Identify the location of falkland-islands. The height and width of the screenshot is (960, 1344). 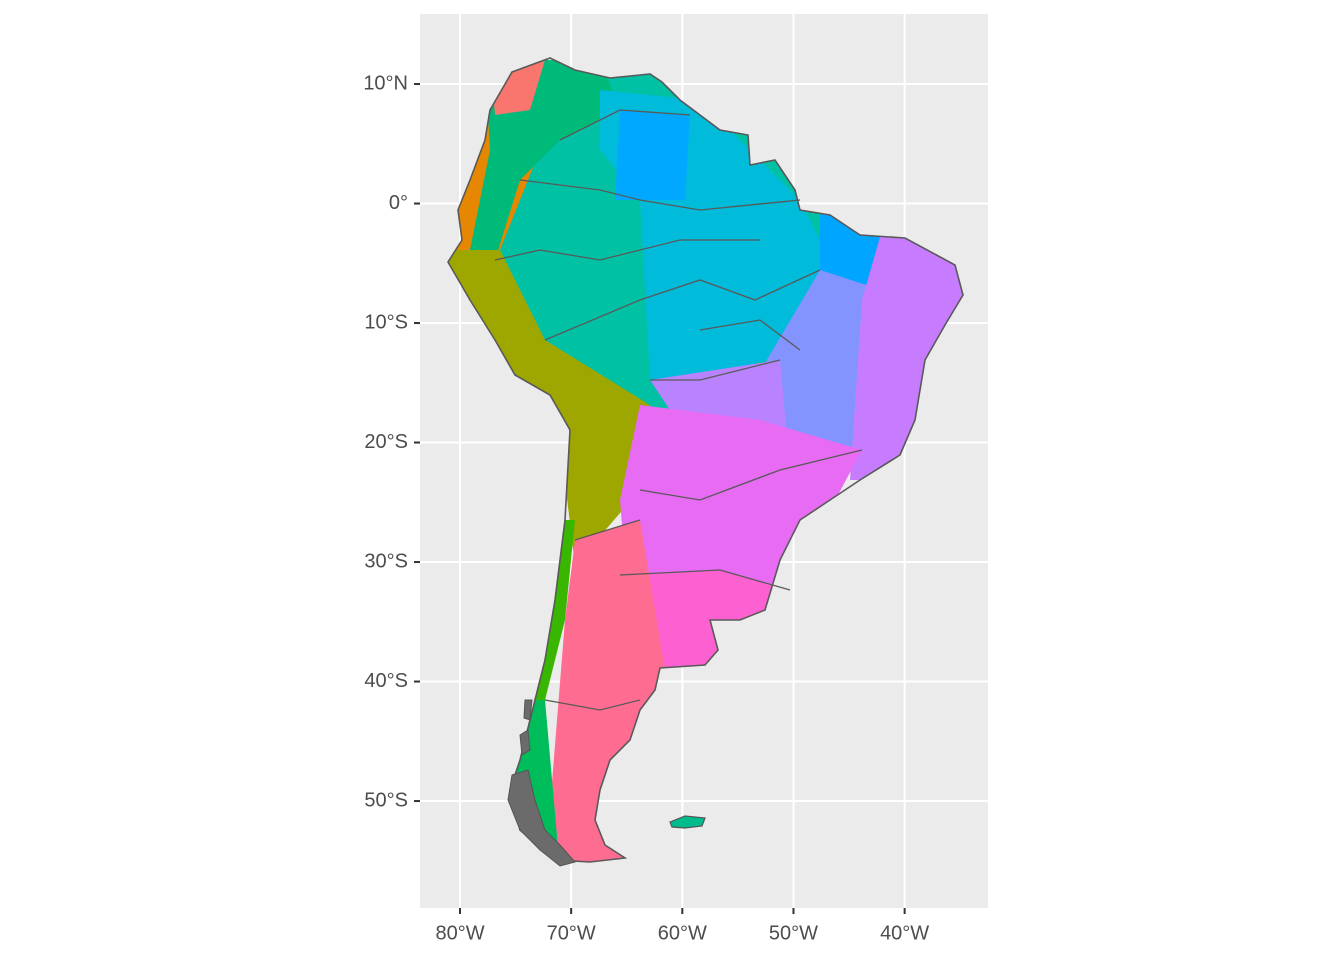
(687, 822).